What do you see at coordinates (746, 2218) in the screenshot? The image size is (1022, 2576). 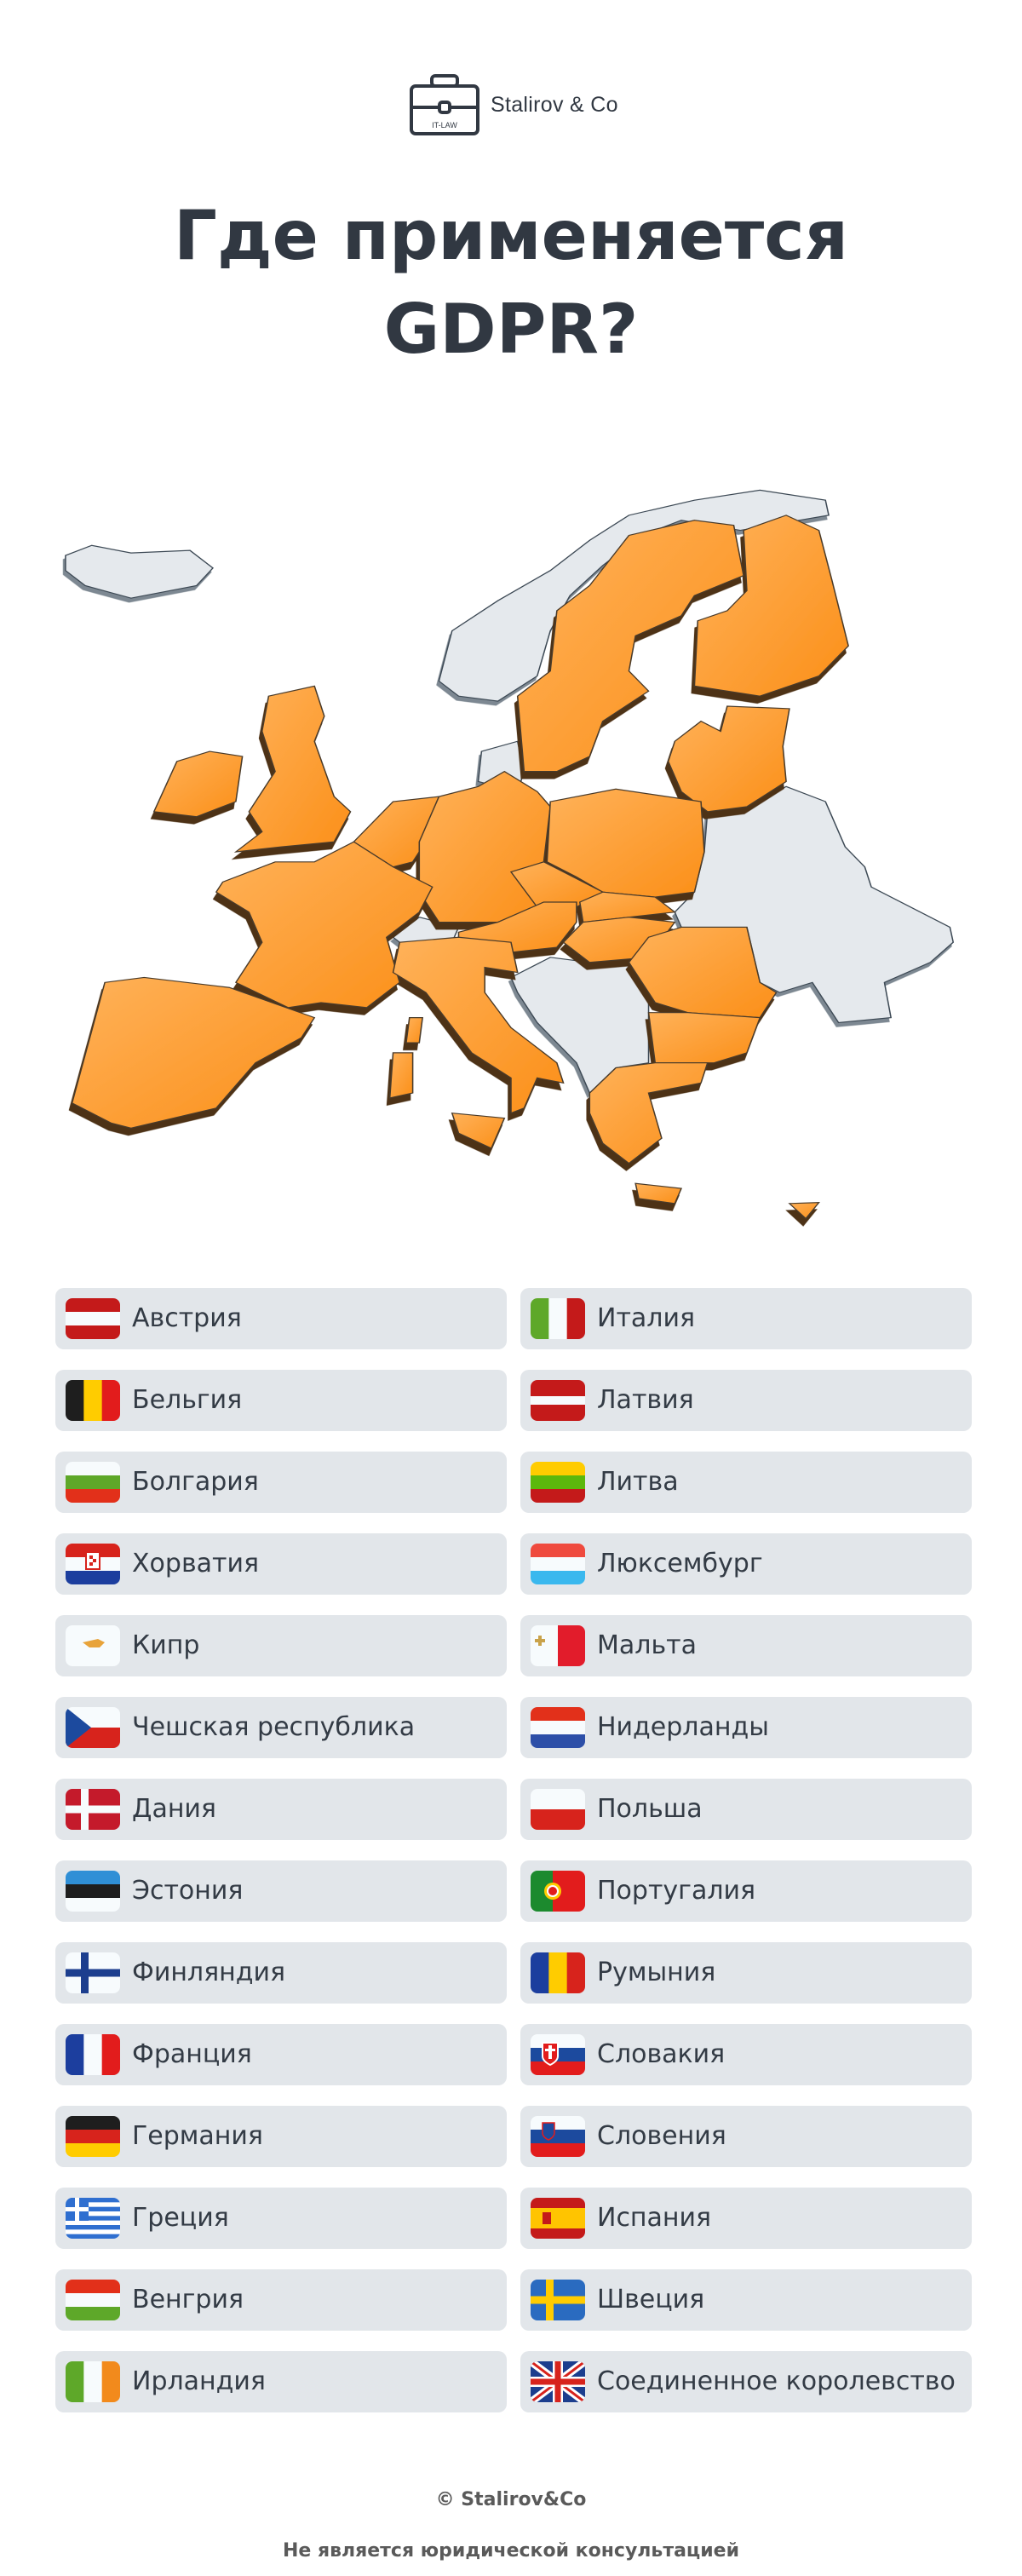 I see `country-row: Испания` at bounding box center [746, 2218].